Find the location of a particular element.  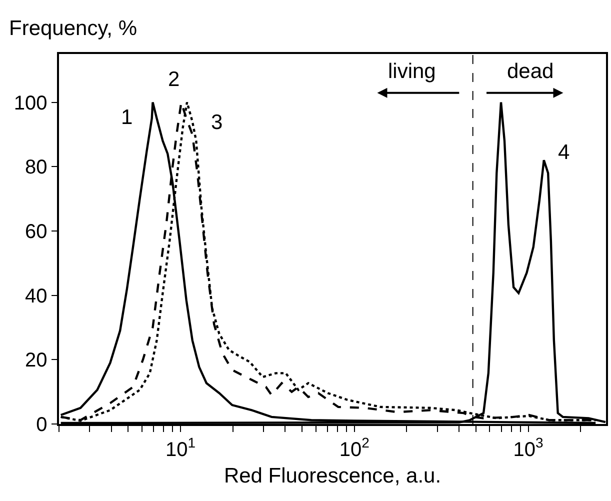

x-tick-label: 10$^{2}$ is located at coordinates (354, 447).